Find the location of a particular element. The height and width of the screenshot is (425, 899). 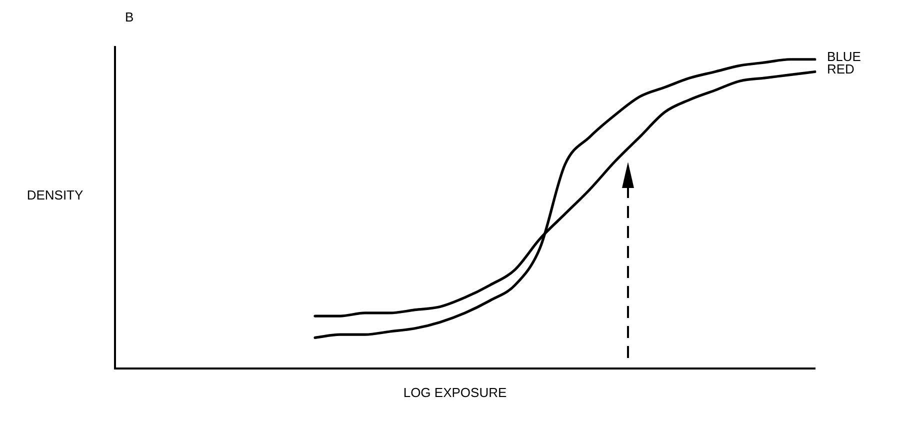

x-axis-title: LOG EXPOSURE is located at coordinates (455, 392).